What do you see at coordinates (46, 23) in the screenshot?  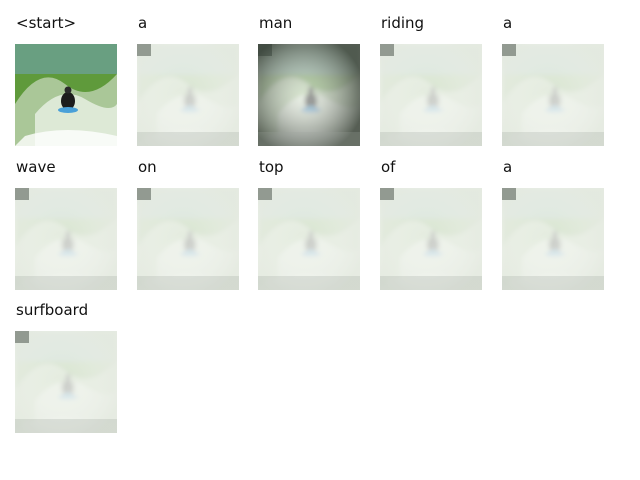 I see `caption-word: <start>` at bounding box center [46, 23].